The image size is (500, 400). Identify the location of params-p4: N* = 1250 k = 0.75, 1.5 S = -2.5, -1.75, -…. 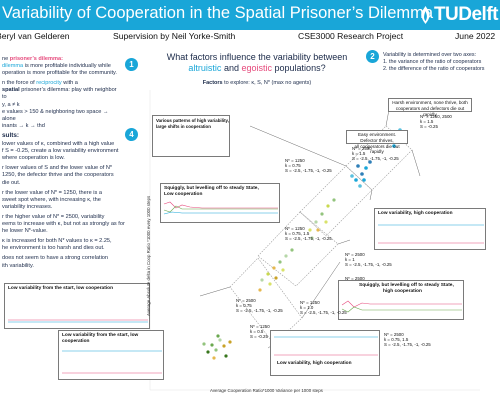
(308, 234).